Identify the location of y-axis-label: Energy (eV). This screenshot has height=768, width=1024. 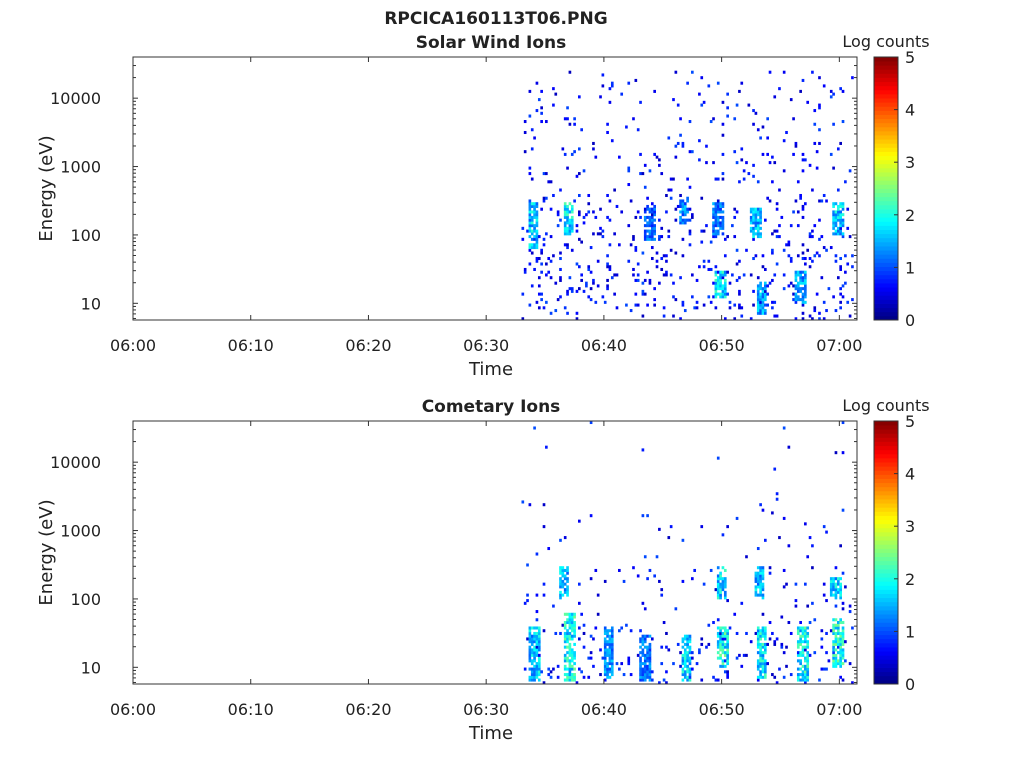
(46, 188).